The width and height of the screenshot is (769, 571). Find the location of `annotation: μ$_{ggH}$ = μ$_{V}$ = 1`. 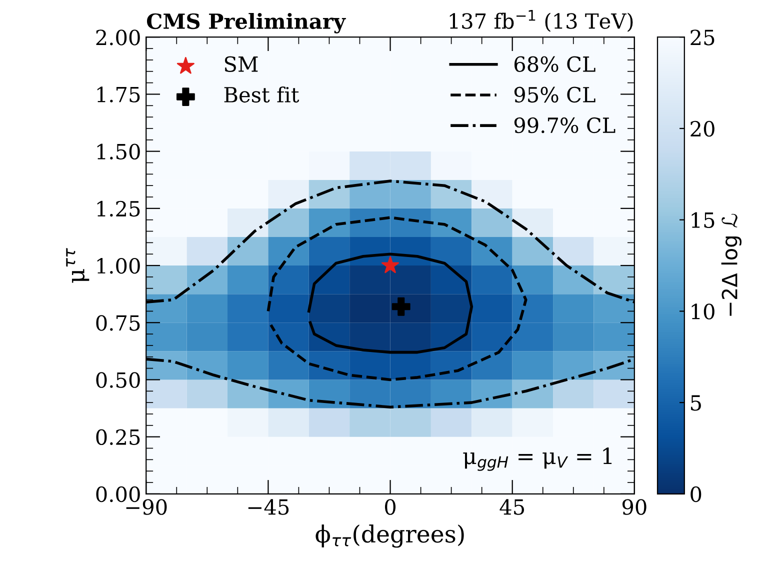

annotation: μ$_{ggH}$ = μ$_{V}$ = 1 is located at coordinates (537, 459).